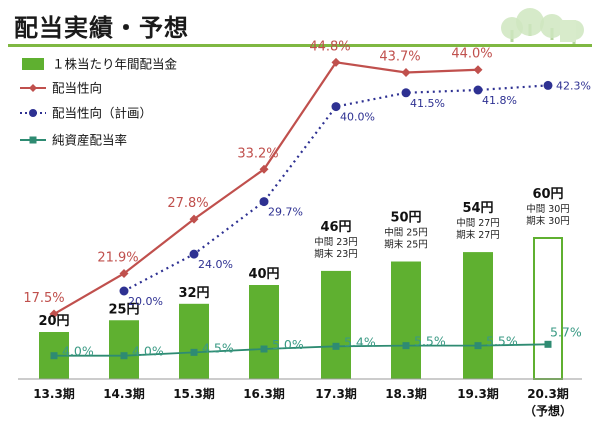 The width and height of the screenshot is (600, 434). Describe the element at coordinates (43, 298) in the screenshot. I see `payout-ratio-label: 17.5%` at that location.